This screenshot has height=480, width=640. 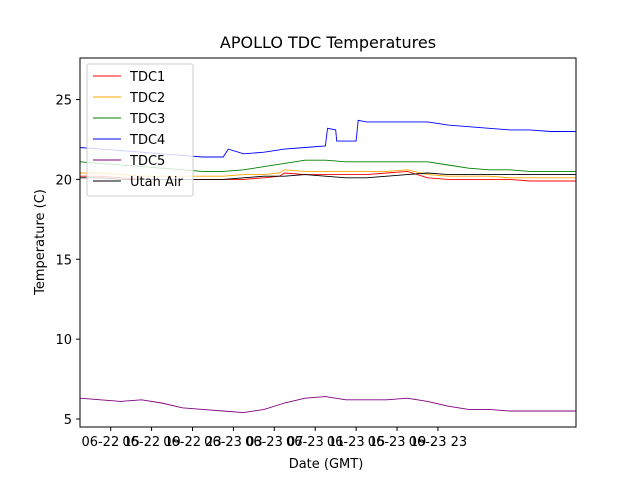 I want to click on y-tick-label: 15, so click(x=63, y=260).